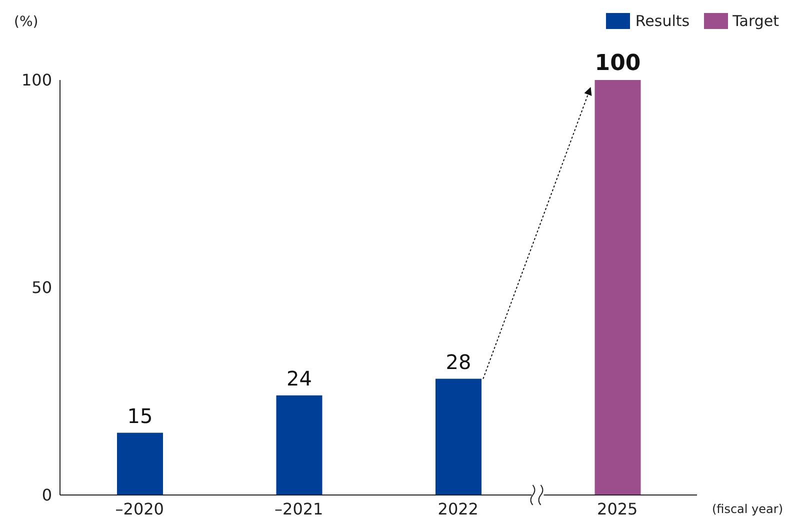 The width and height of the screenshot is (787, 521). I want to click on data-label: 24, so click(299, 378).